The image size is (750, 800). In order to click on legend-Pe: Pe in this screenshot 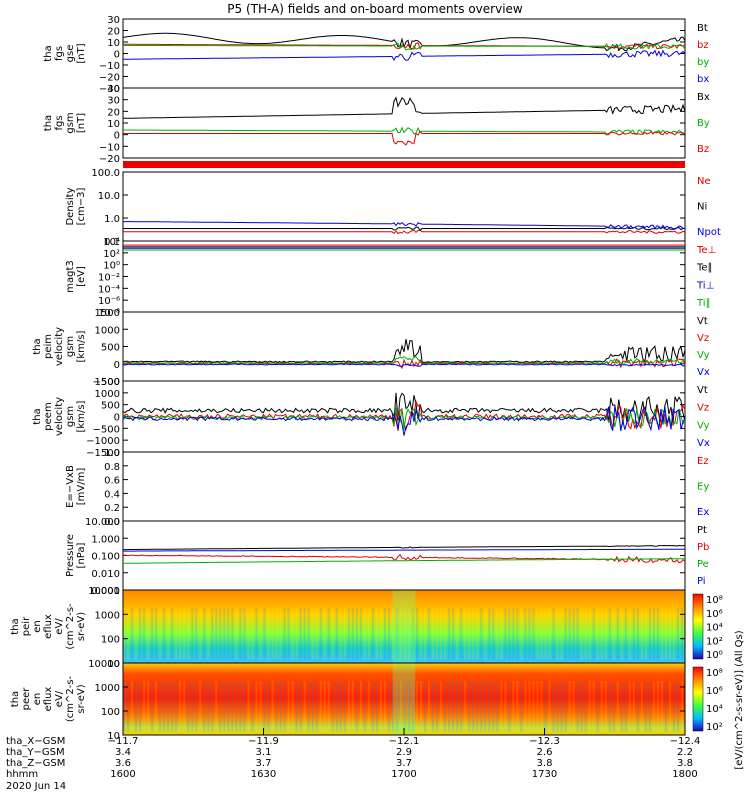, I will do `click(703, 564)`.